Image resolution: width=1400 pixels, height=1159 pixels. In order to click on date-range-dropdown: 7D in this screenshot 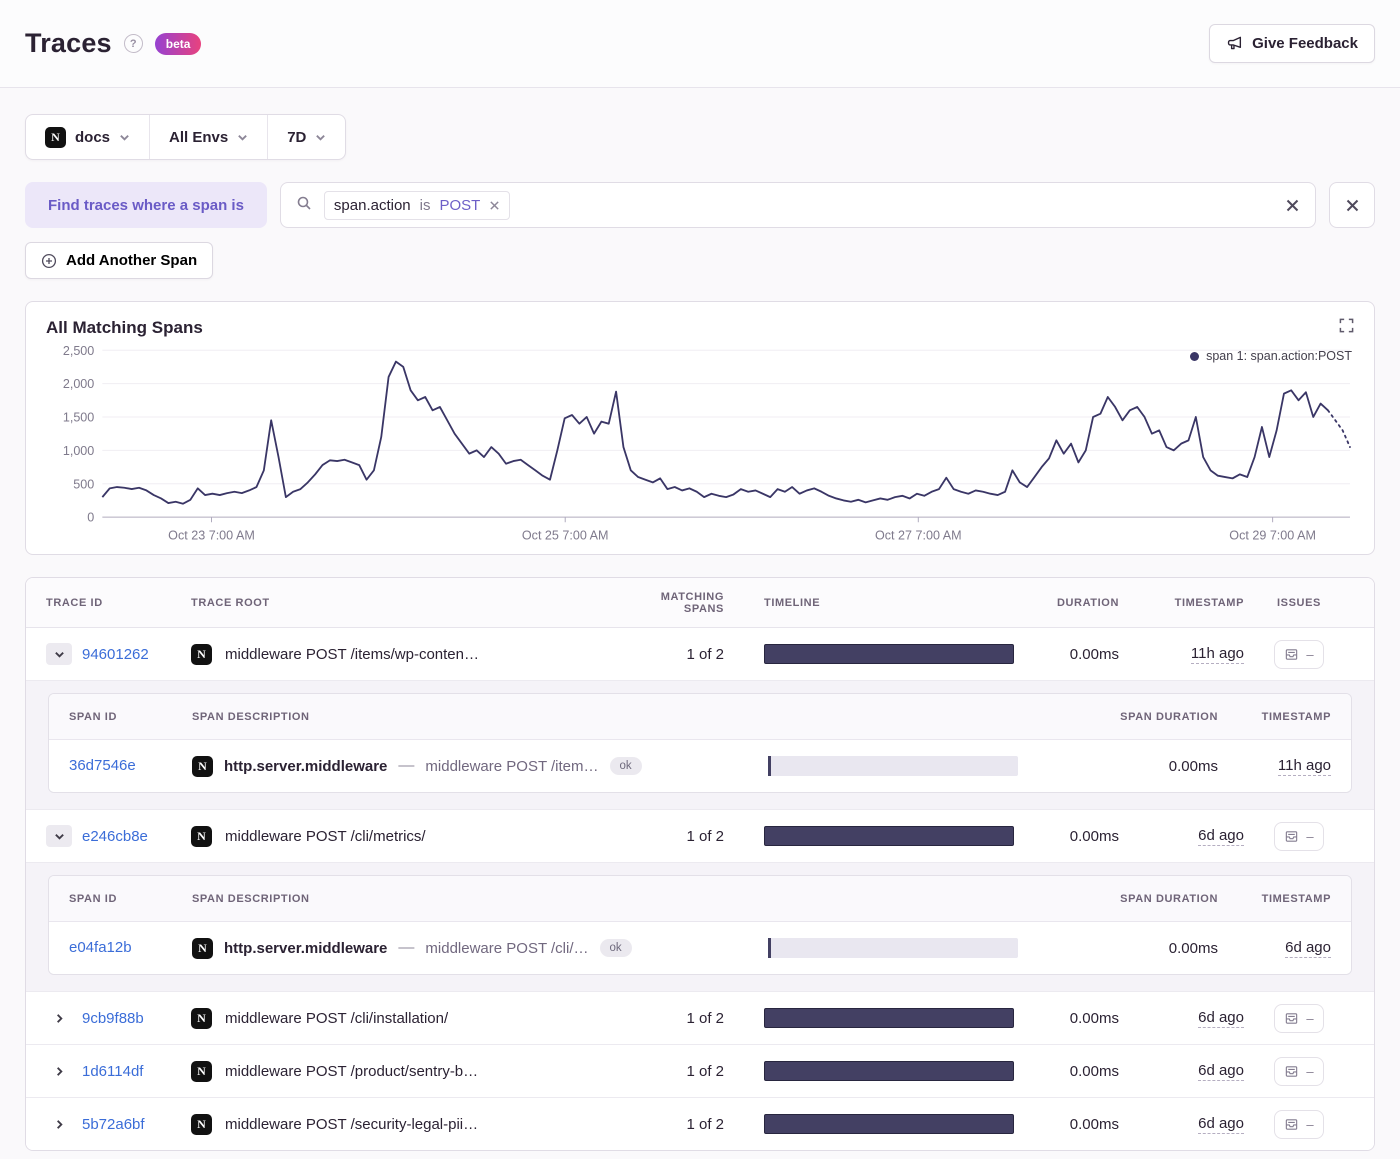, I will do `click(306, 137)`.